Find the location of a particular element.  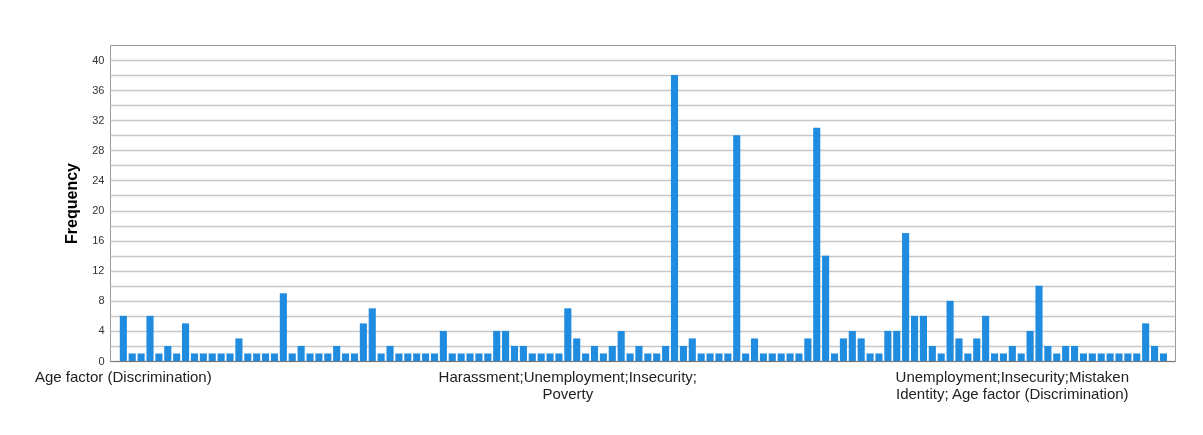

y-tick-label: 8 is located at coordinates (101, 300).